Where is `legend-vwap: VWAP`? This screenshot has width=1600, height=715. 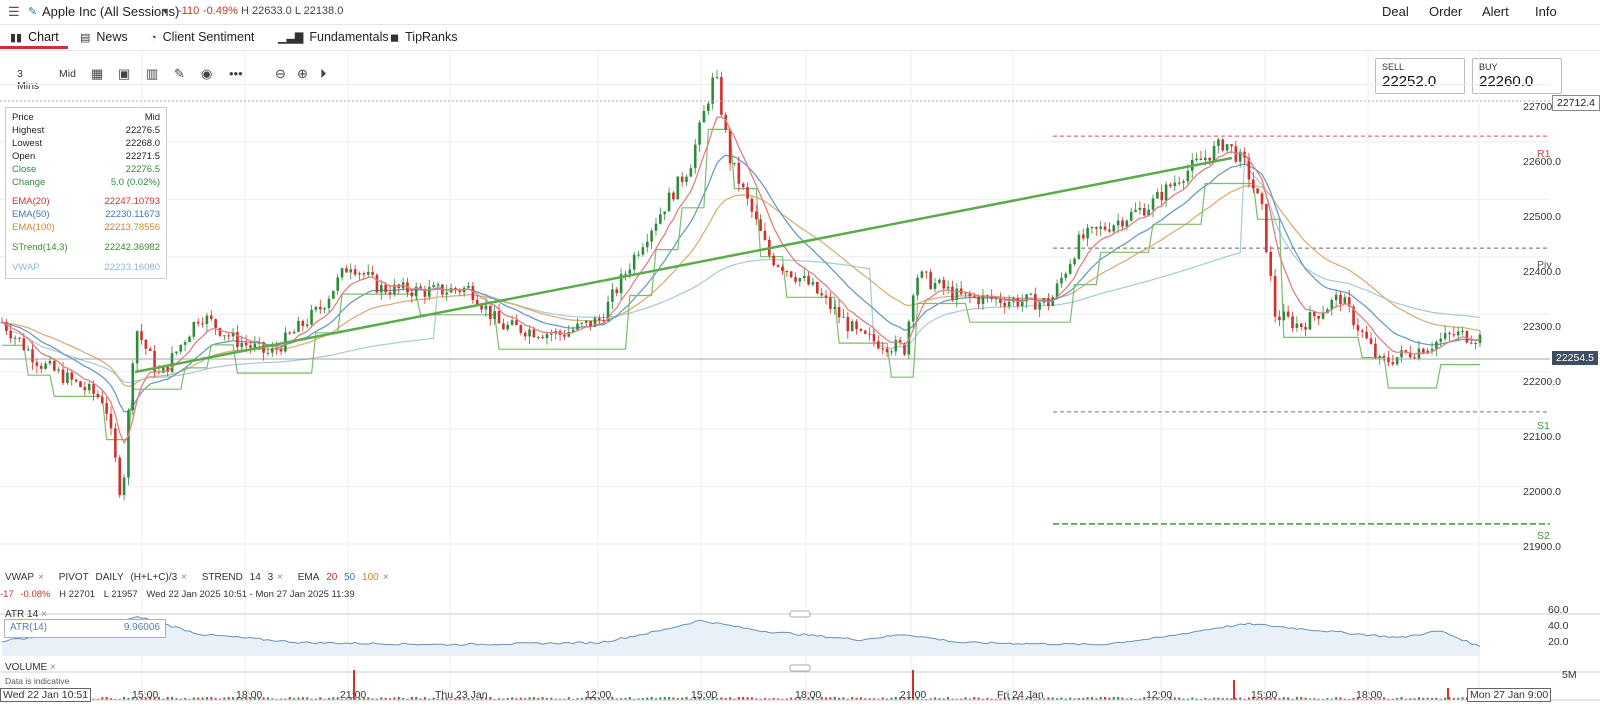
legend-vwap: VWAP is located at coordinates (20, 577).